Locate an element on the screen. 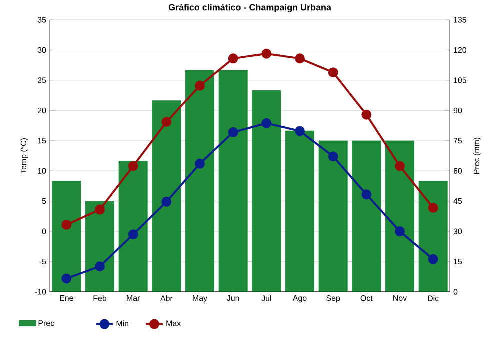  chart-title: Gráfico climático - Champaign Urbana is located at coordinates (250, 8).